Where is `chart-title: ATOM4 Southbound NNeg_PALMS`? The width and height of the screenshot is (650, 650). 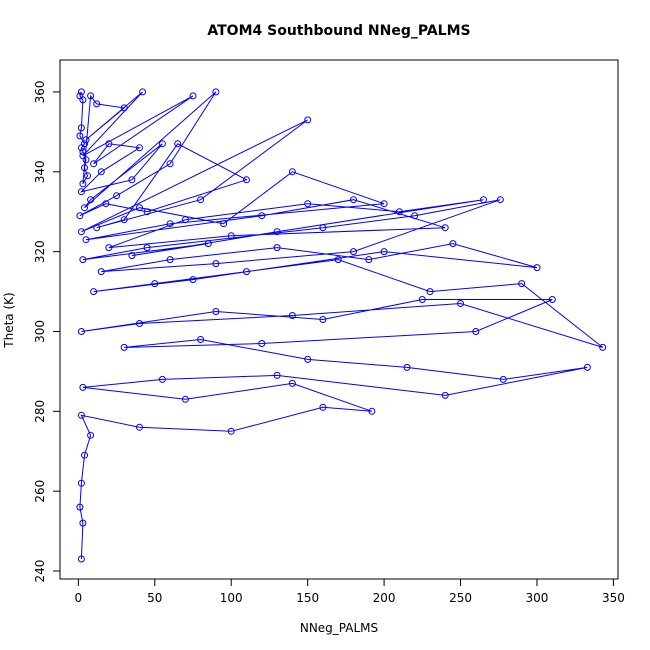 chart-title: ATOM4 Southbound NNeg_PALMS is located at coordinates (338, 31).